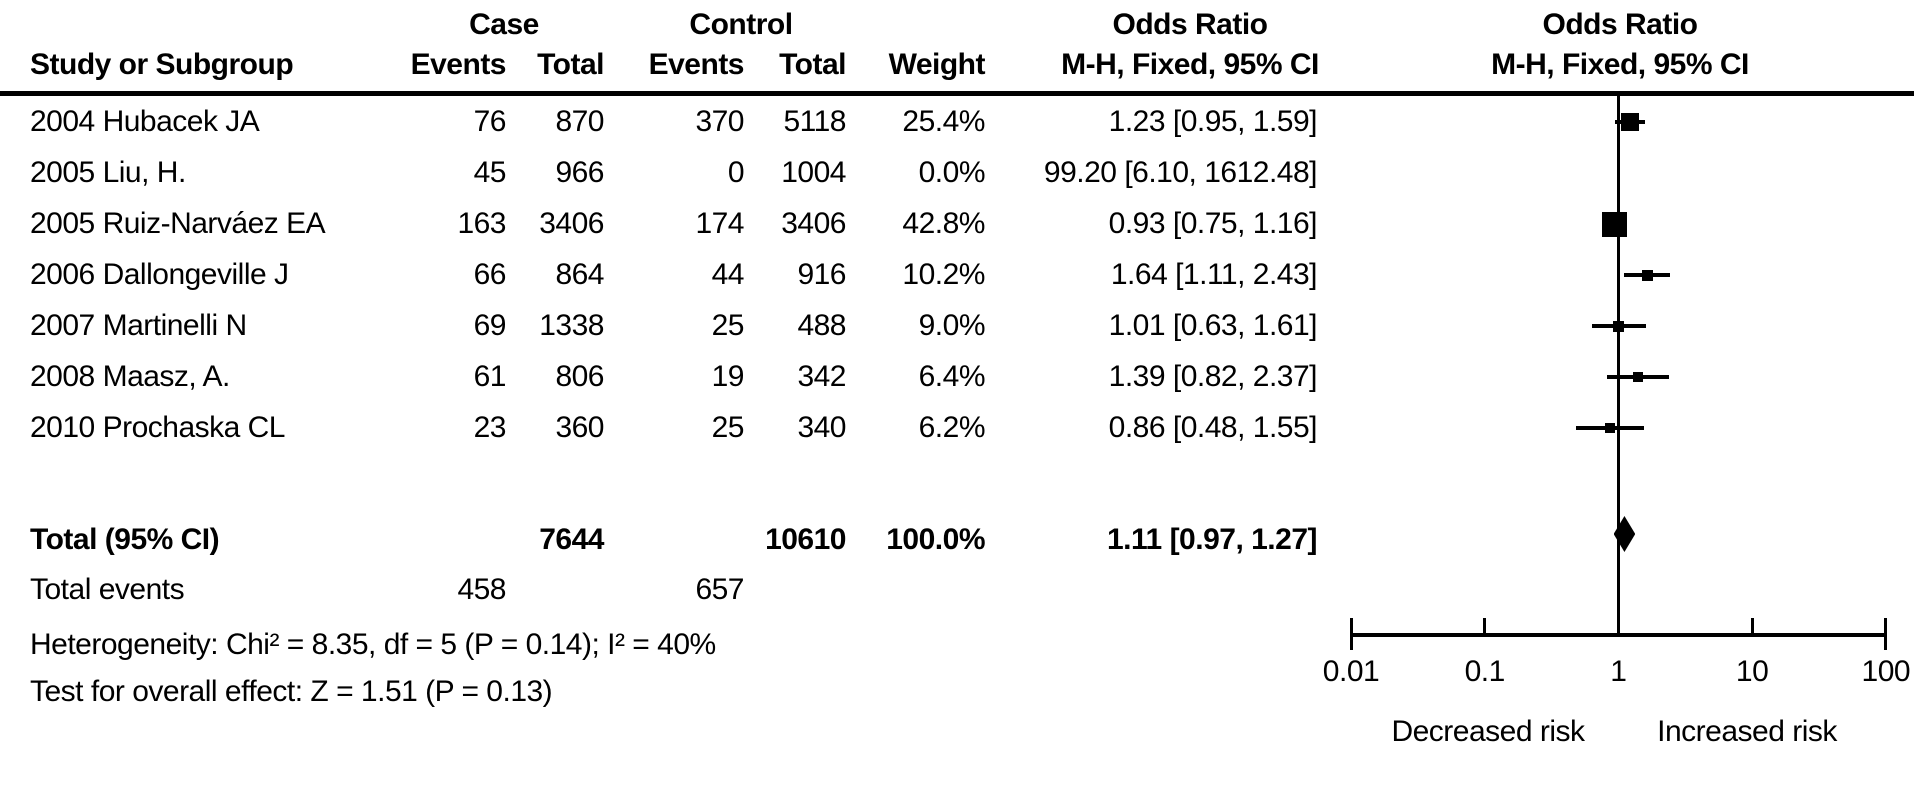 This screenshot has width=1914, height=785. What do you see at coordinates (579, 376) in the screenshot?
I see `case-total-value: 806` at bounding box center [579, 376].